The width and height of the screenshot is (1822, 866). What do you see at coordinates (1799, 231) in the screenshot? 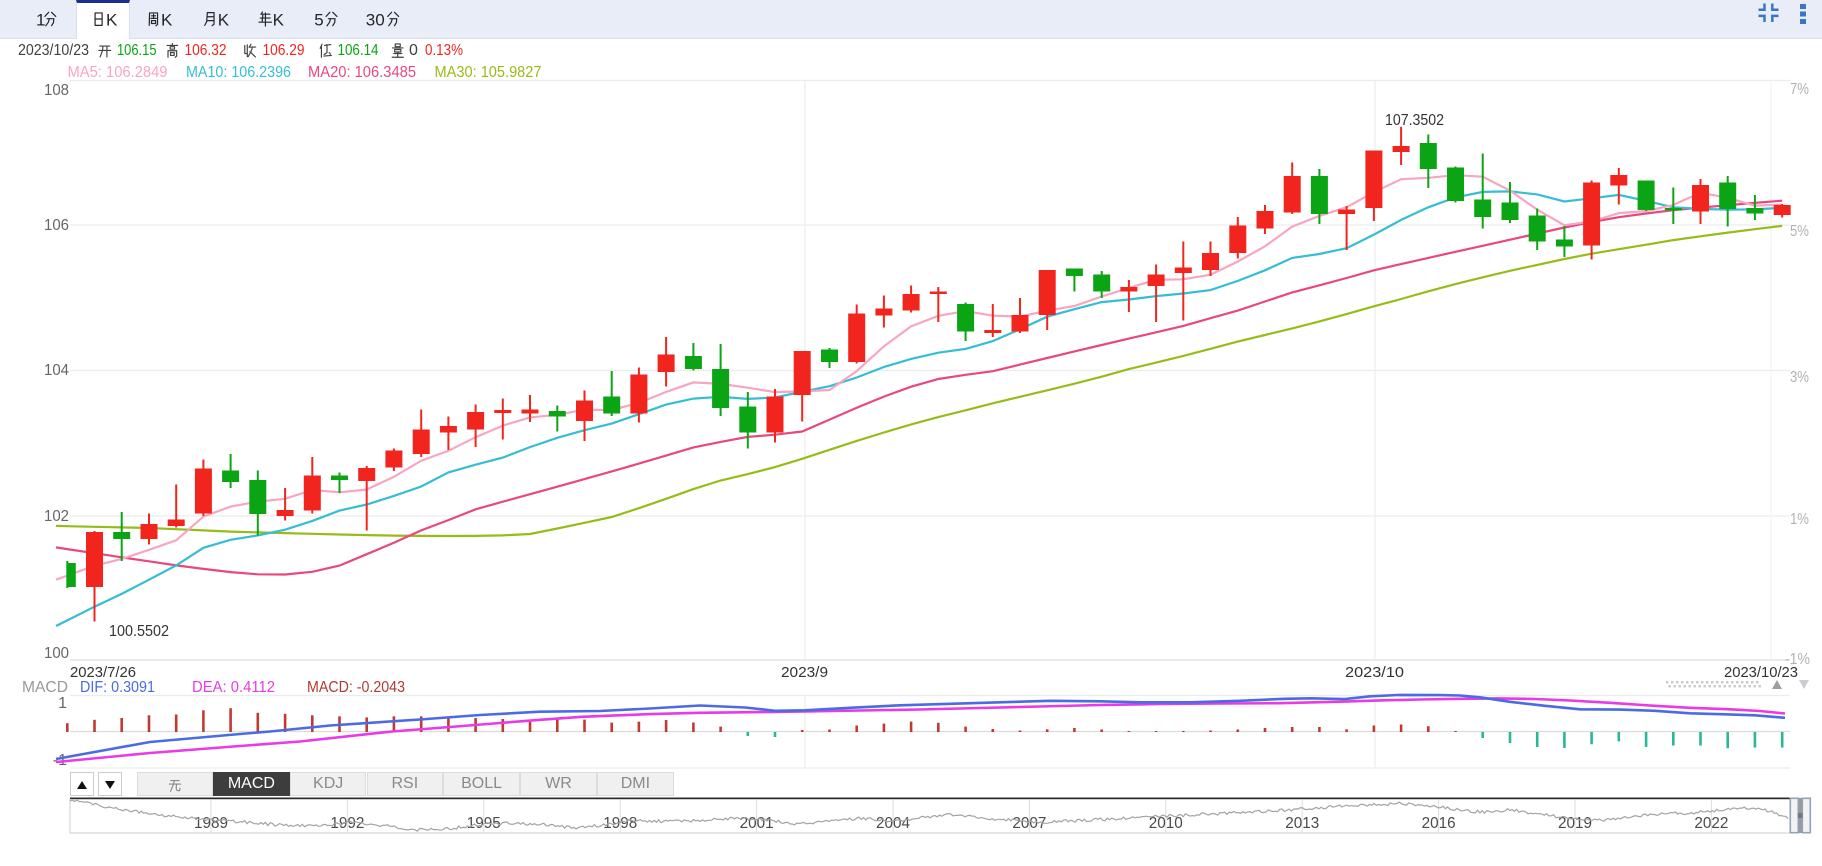
I see `svg-text: 5%` at bounding box center [1799, 231].